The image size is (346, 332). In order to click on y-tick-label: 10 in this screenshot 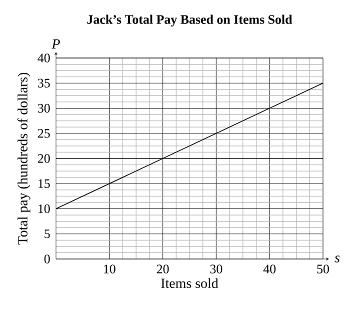, I will do `click(44, 209)`.